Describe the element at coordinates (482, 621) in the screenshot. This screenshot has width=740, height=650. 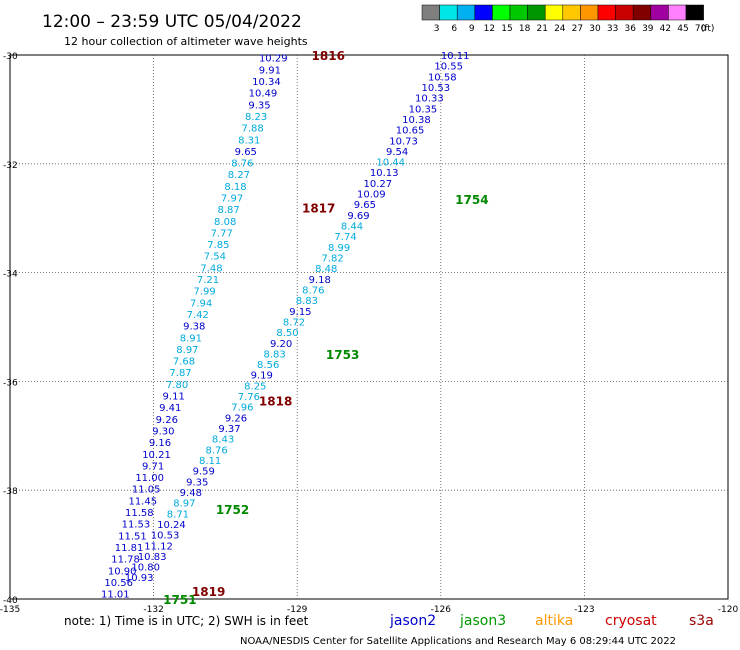
I see `satellite-jason3: jason3` at that location.